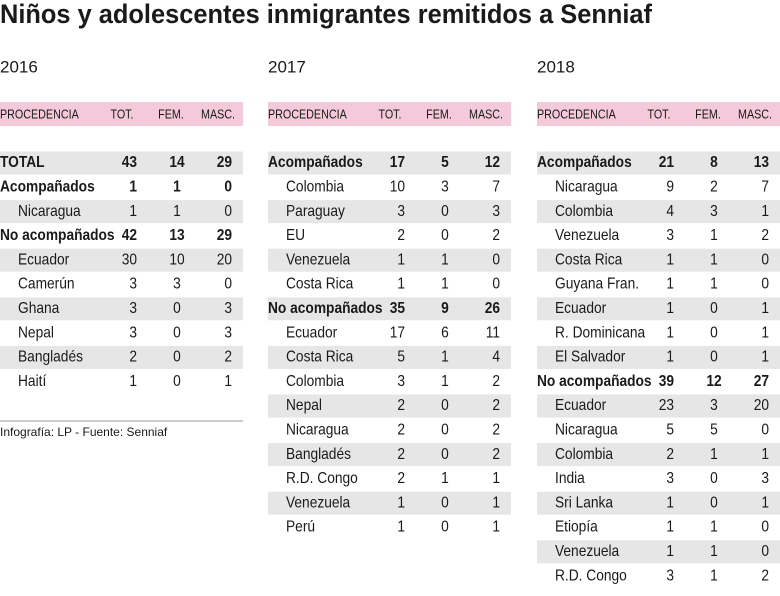 This screenshot has height=596, width=780. I want to click on cell-value: 42, so click(129, 235).